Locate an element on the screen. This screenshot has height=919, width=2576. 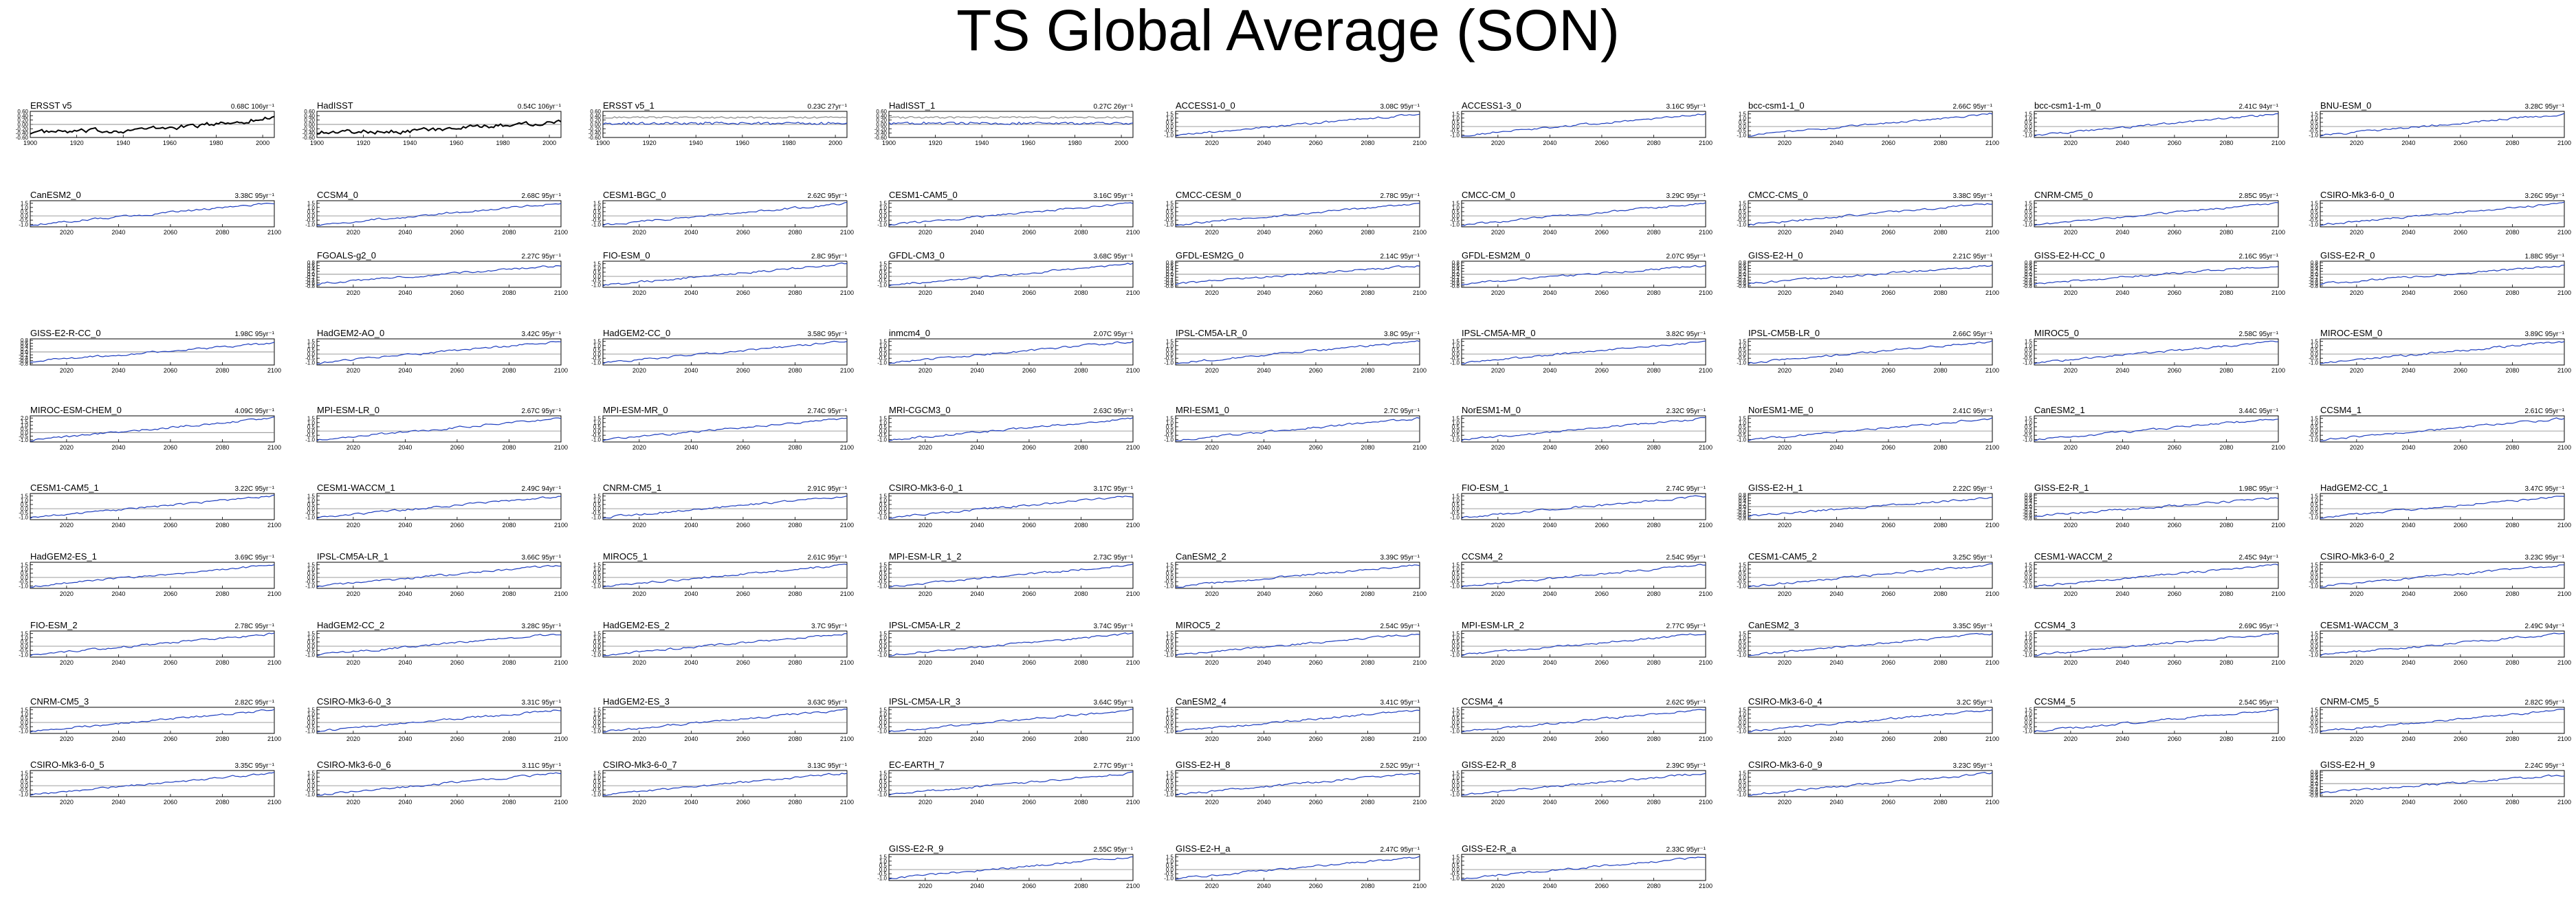
panel-title: CSIRO-Mk3-6-0_4 is located at coordinates (1785, 701).